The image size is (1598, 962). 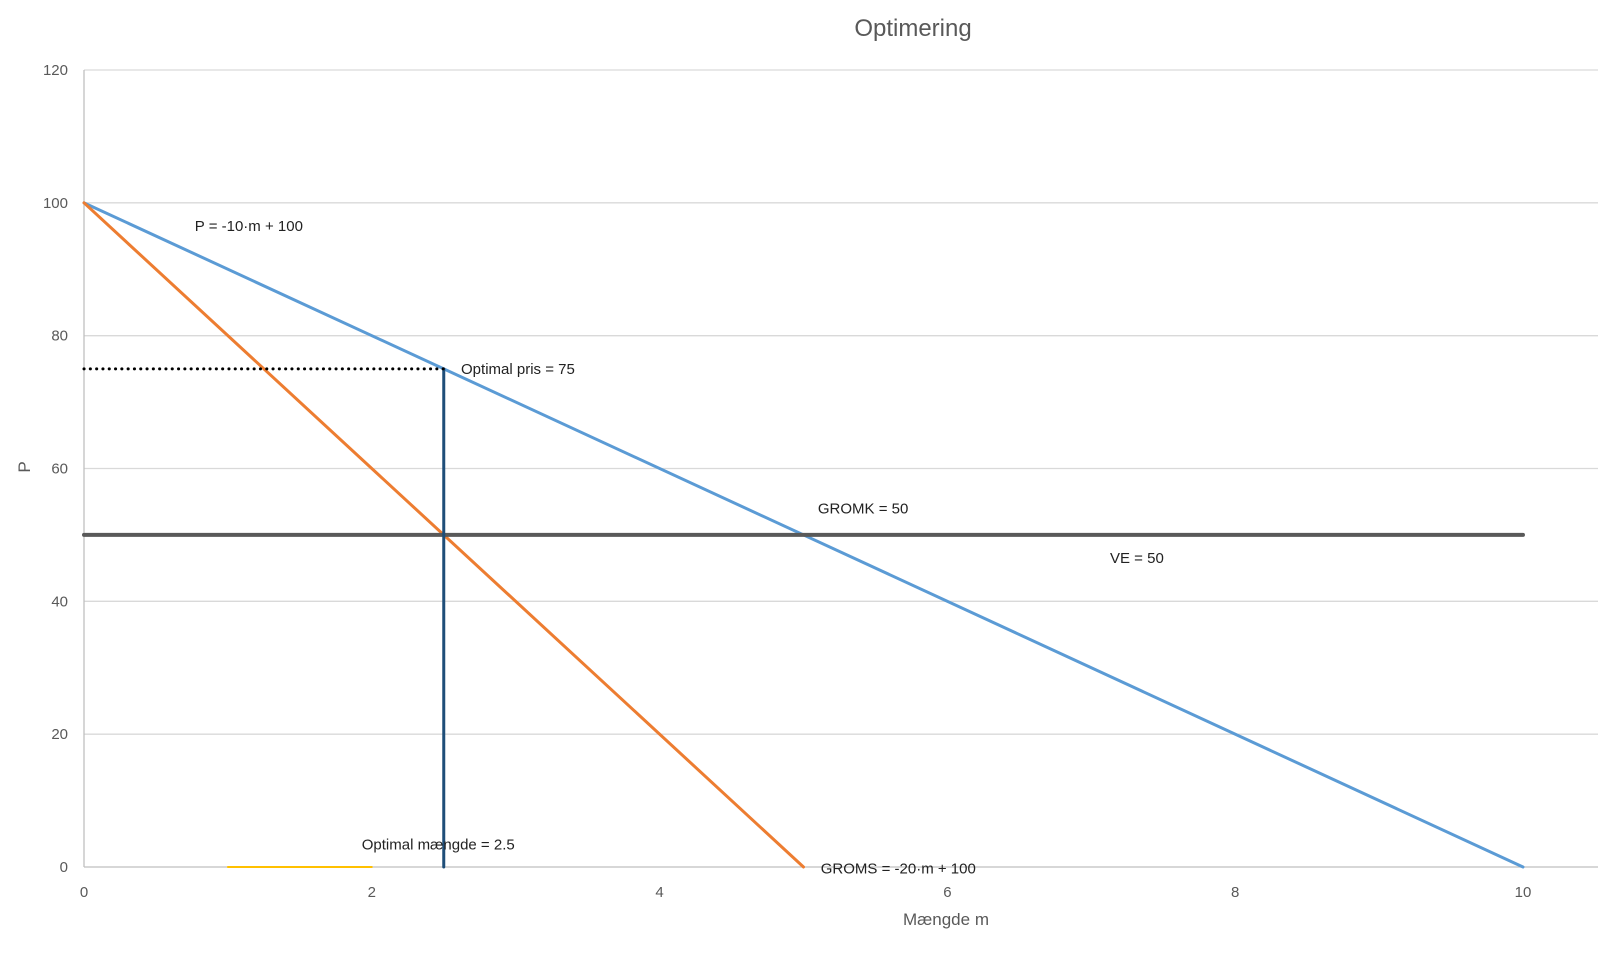 I want to click on y-tick-label: 120, so click(x=55, y=70).